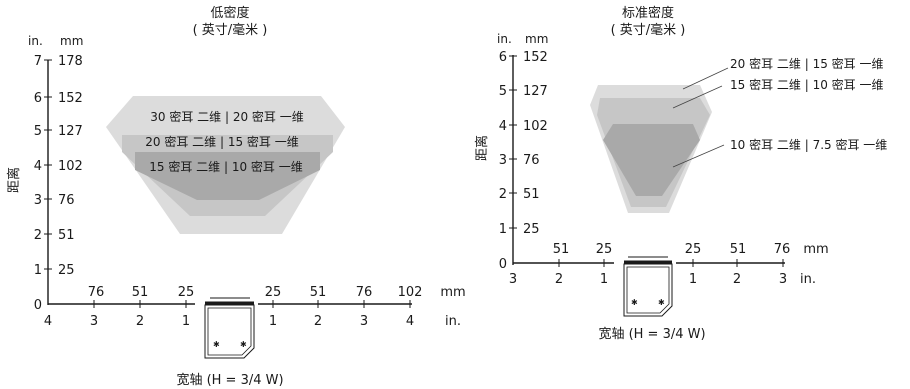 The width and height of the screenshot is (910, 389). I want to click on right-y-tick-in: 3, so click(503, 160).